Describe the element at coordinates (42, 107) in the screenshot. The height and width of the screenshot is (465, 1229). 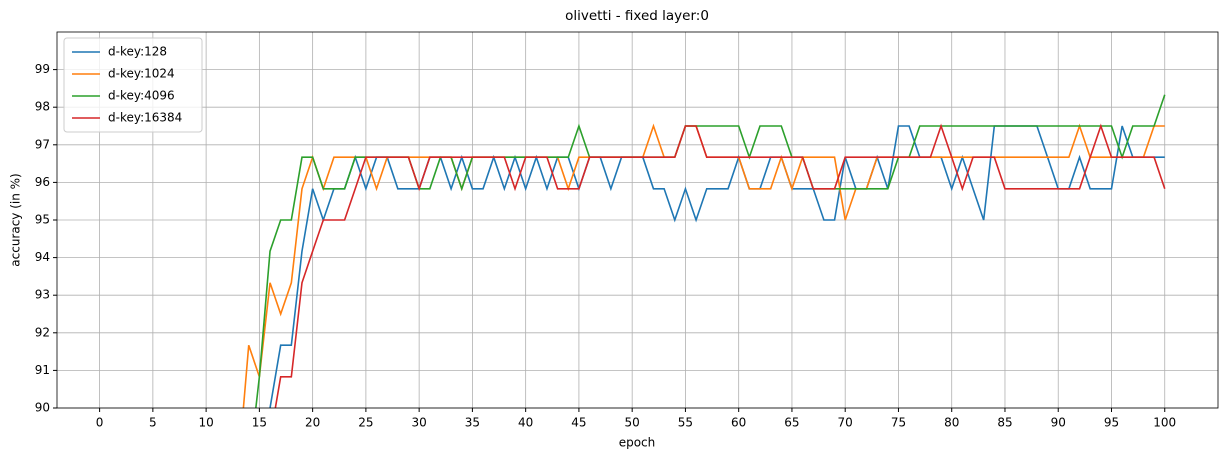
I see `y-tick-label: 98` at that location.